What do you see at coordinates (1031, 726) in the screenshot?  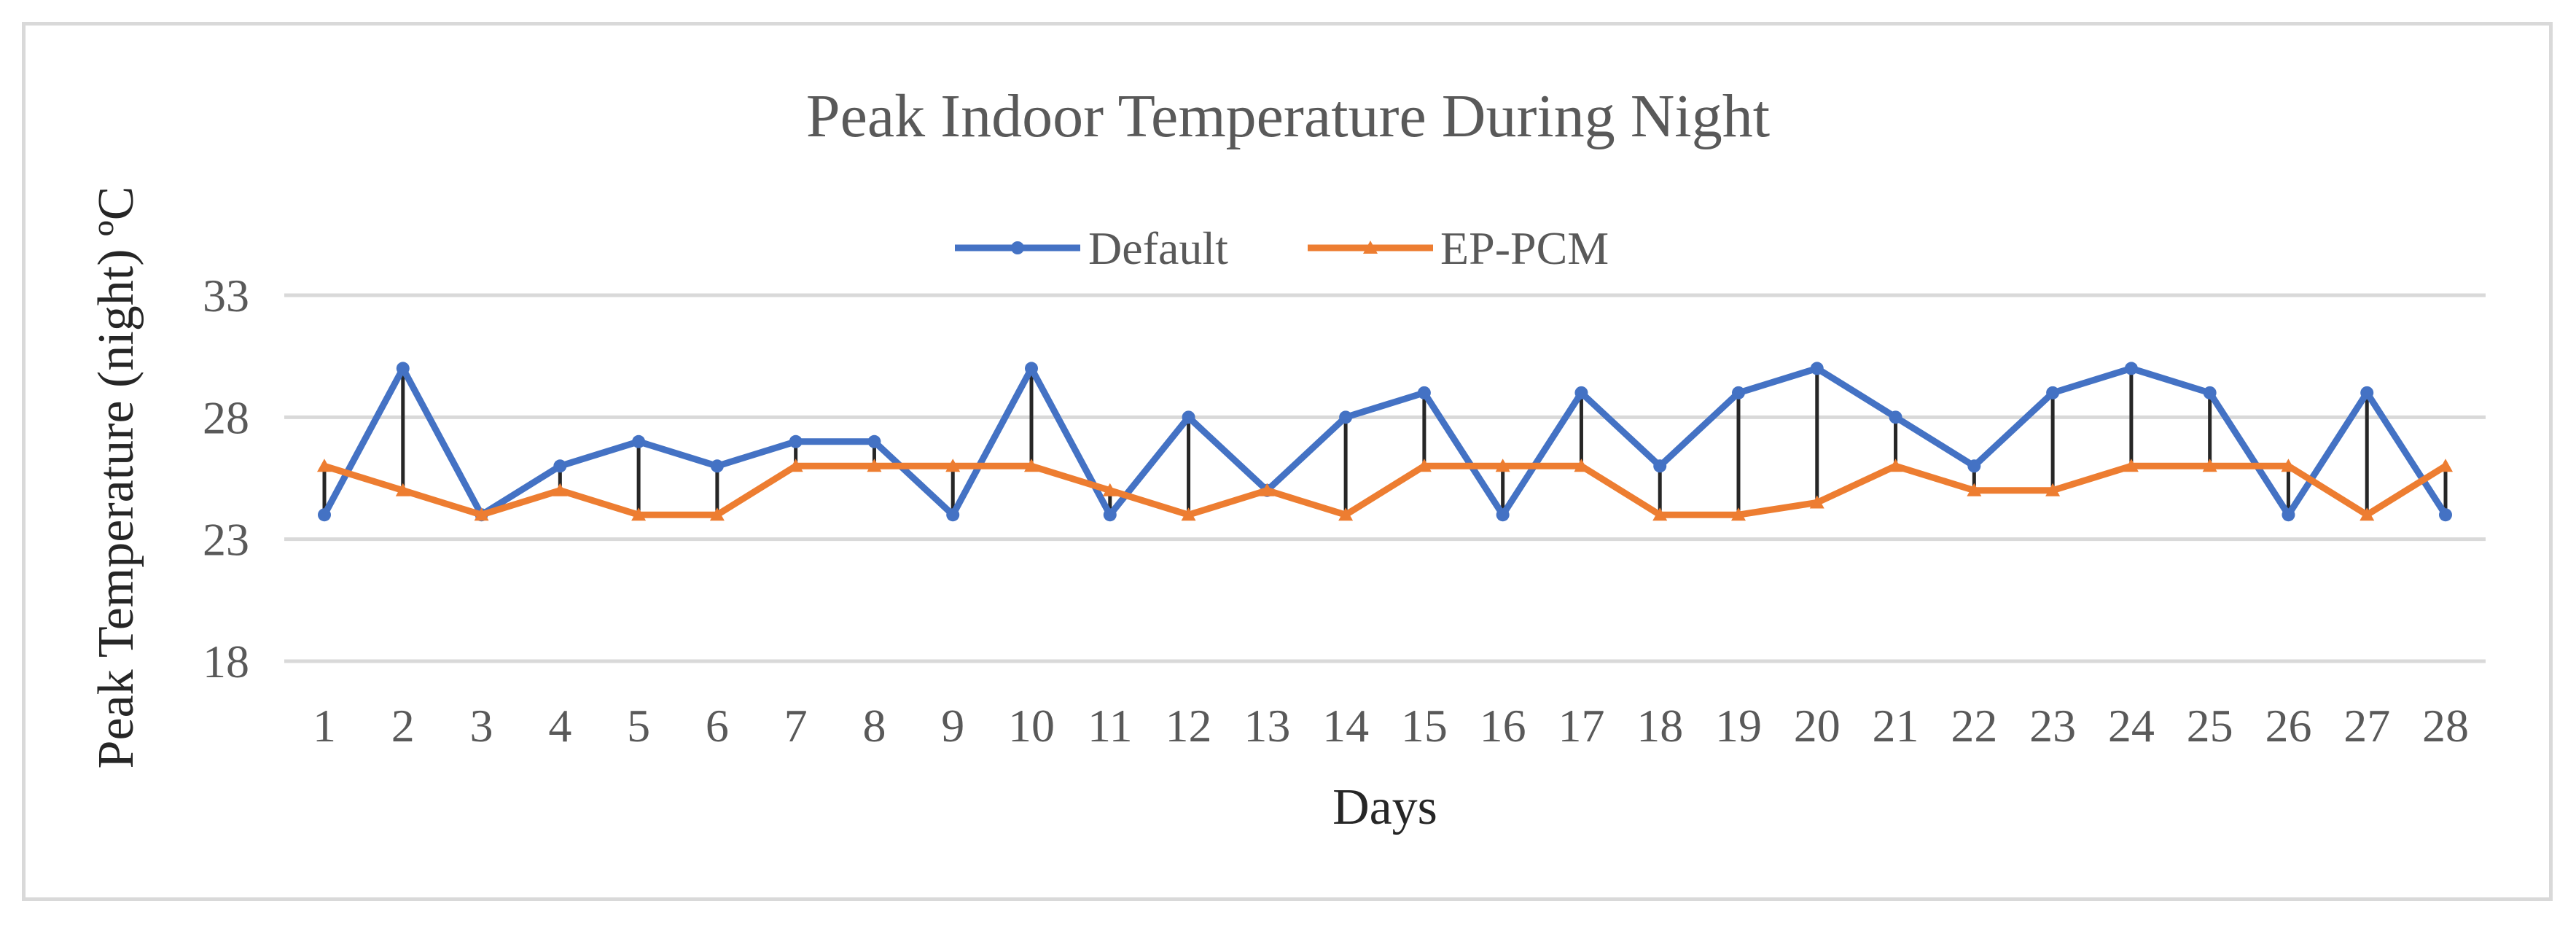 I see `x-tick-label: 10` at bounding box center [1031, 726].